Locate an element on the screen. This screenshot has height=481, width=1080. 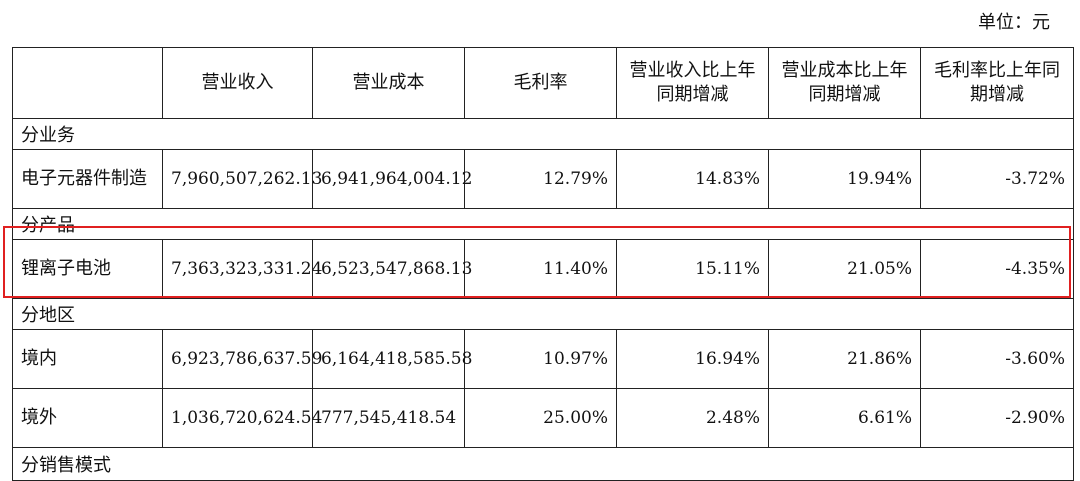
margin-yoy-cell: -3.60% is located at coordinates (997, 359).